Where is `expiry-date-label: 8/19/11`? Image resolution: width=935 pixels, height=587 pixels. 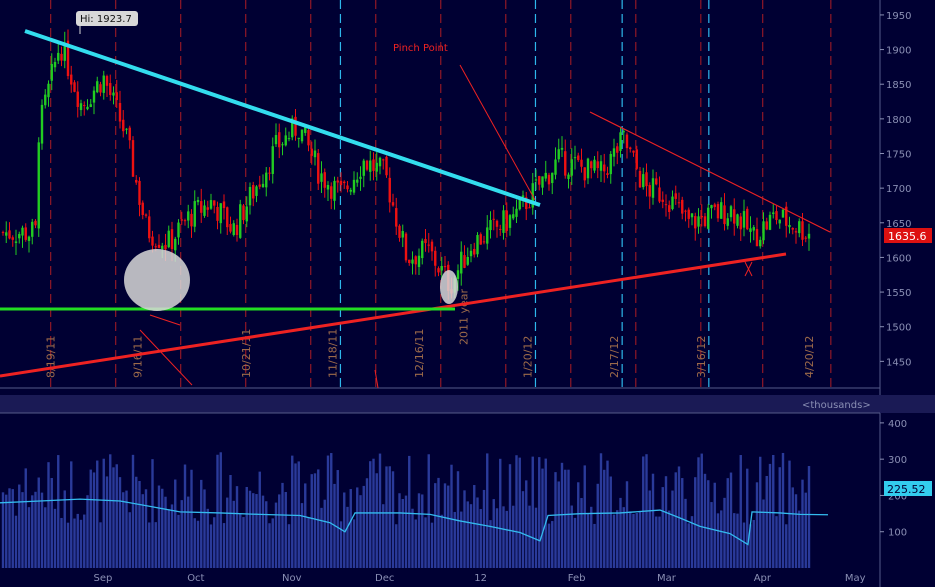 expiry-date-label: 8/19/11 is located at coordinates (51, 357).